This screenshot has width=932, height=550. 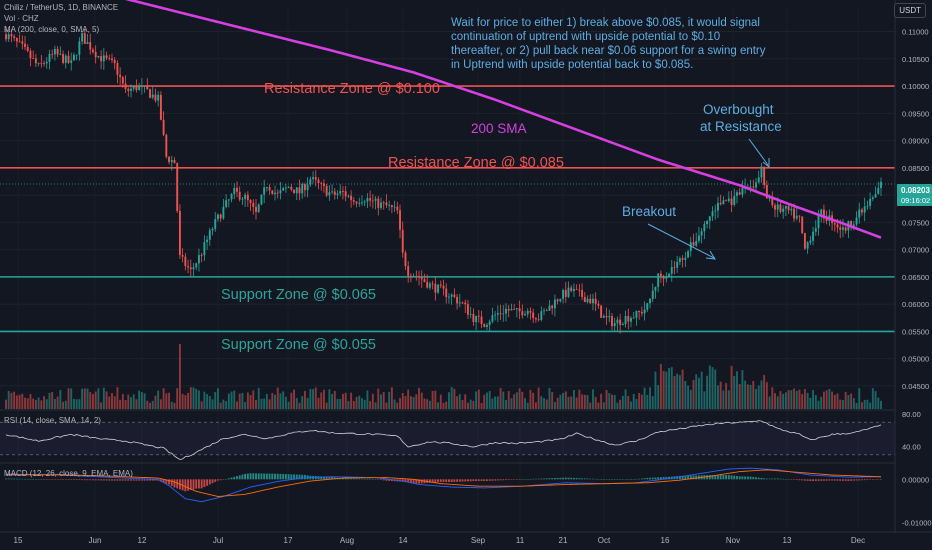 I want to click on resistance-085-label: Resistance Zone @ $0.085, so click(x=476, y=163).